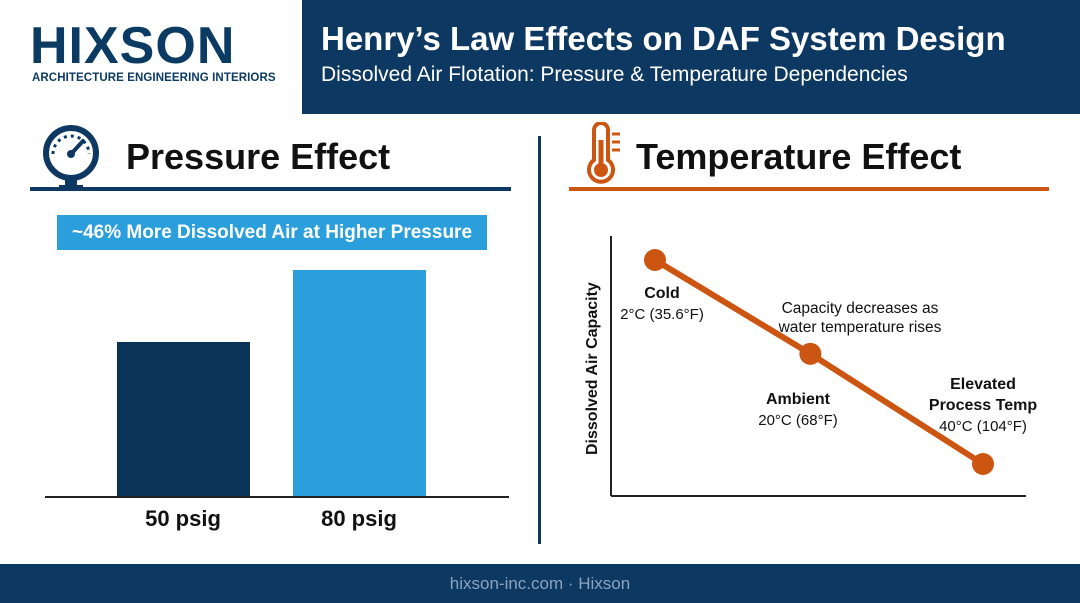 This screenshot has width=1080, height=603. I want to click on bar-label-50-psig: 50 psig, so click(183, 518).